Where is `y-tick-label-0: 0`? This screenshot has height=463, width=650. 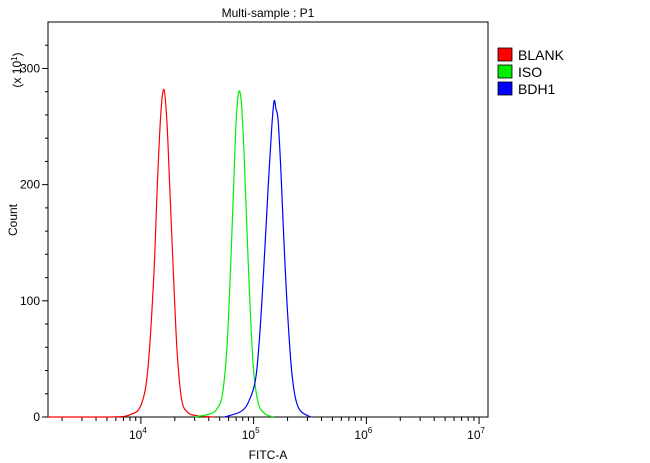 y-tick-label-0: 0 is located at coordinates (36, 417).